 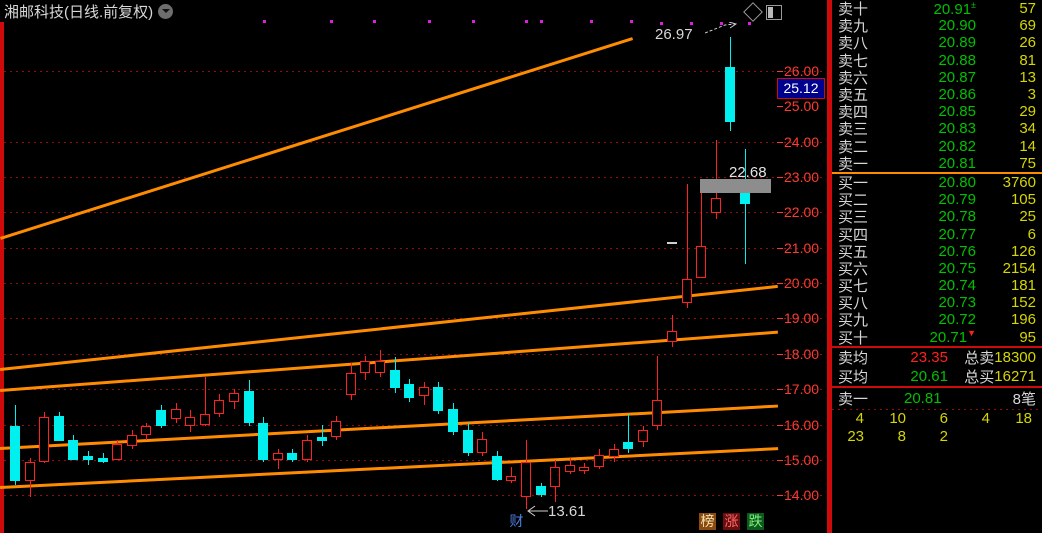 I want to click on level-volume: 152, so click(x=1023, y=303).